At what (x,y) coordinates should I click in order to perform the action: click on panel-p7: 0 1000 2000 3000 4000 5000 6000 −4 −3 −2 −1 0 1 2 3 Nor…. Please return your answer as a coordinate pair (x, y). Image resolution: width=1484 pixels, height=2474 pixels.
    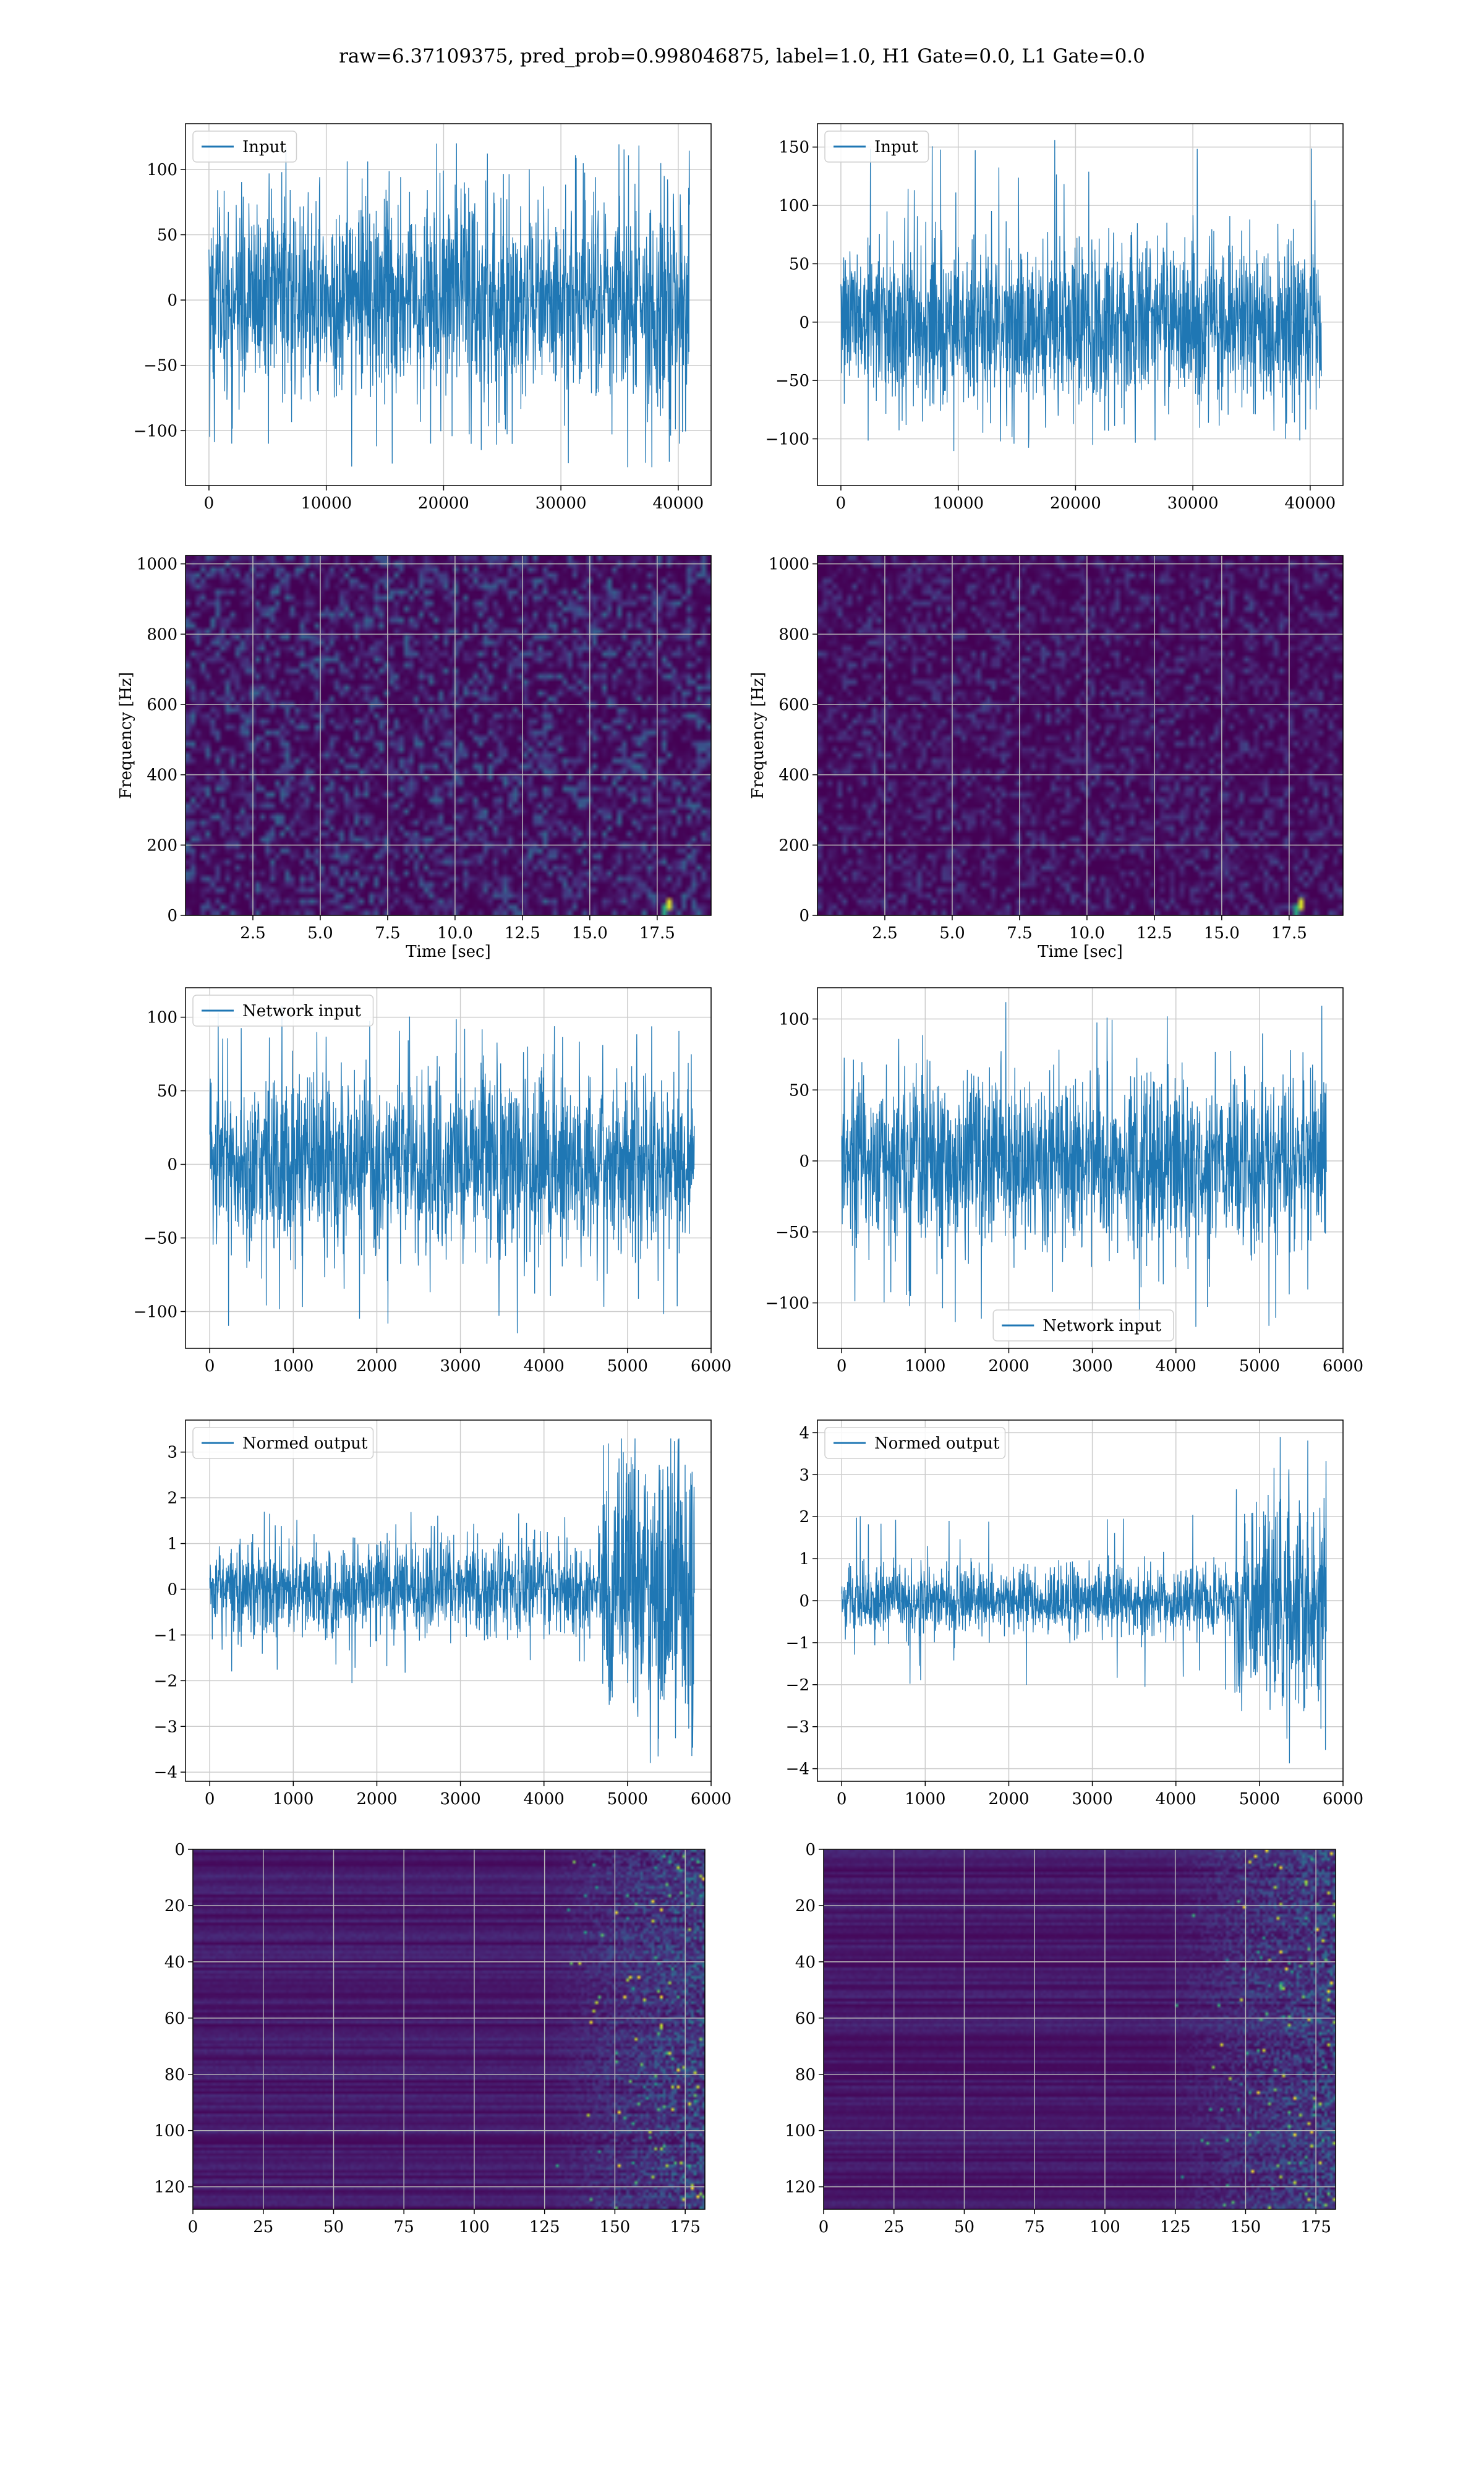
    Looking at the image, I should click on (442, 1613).